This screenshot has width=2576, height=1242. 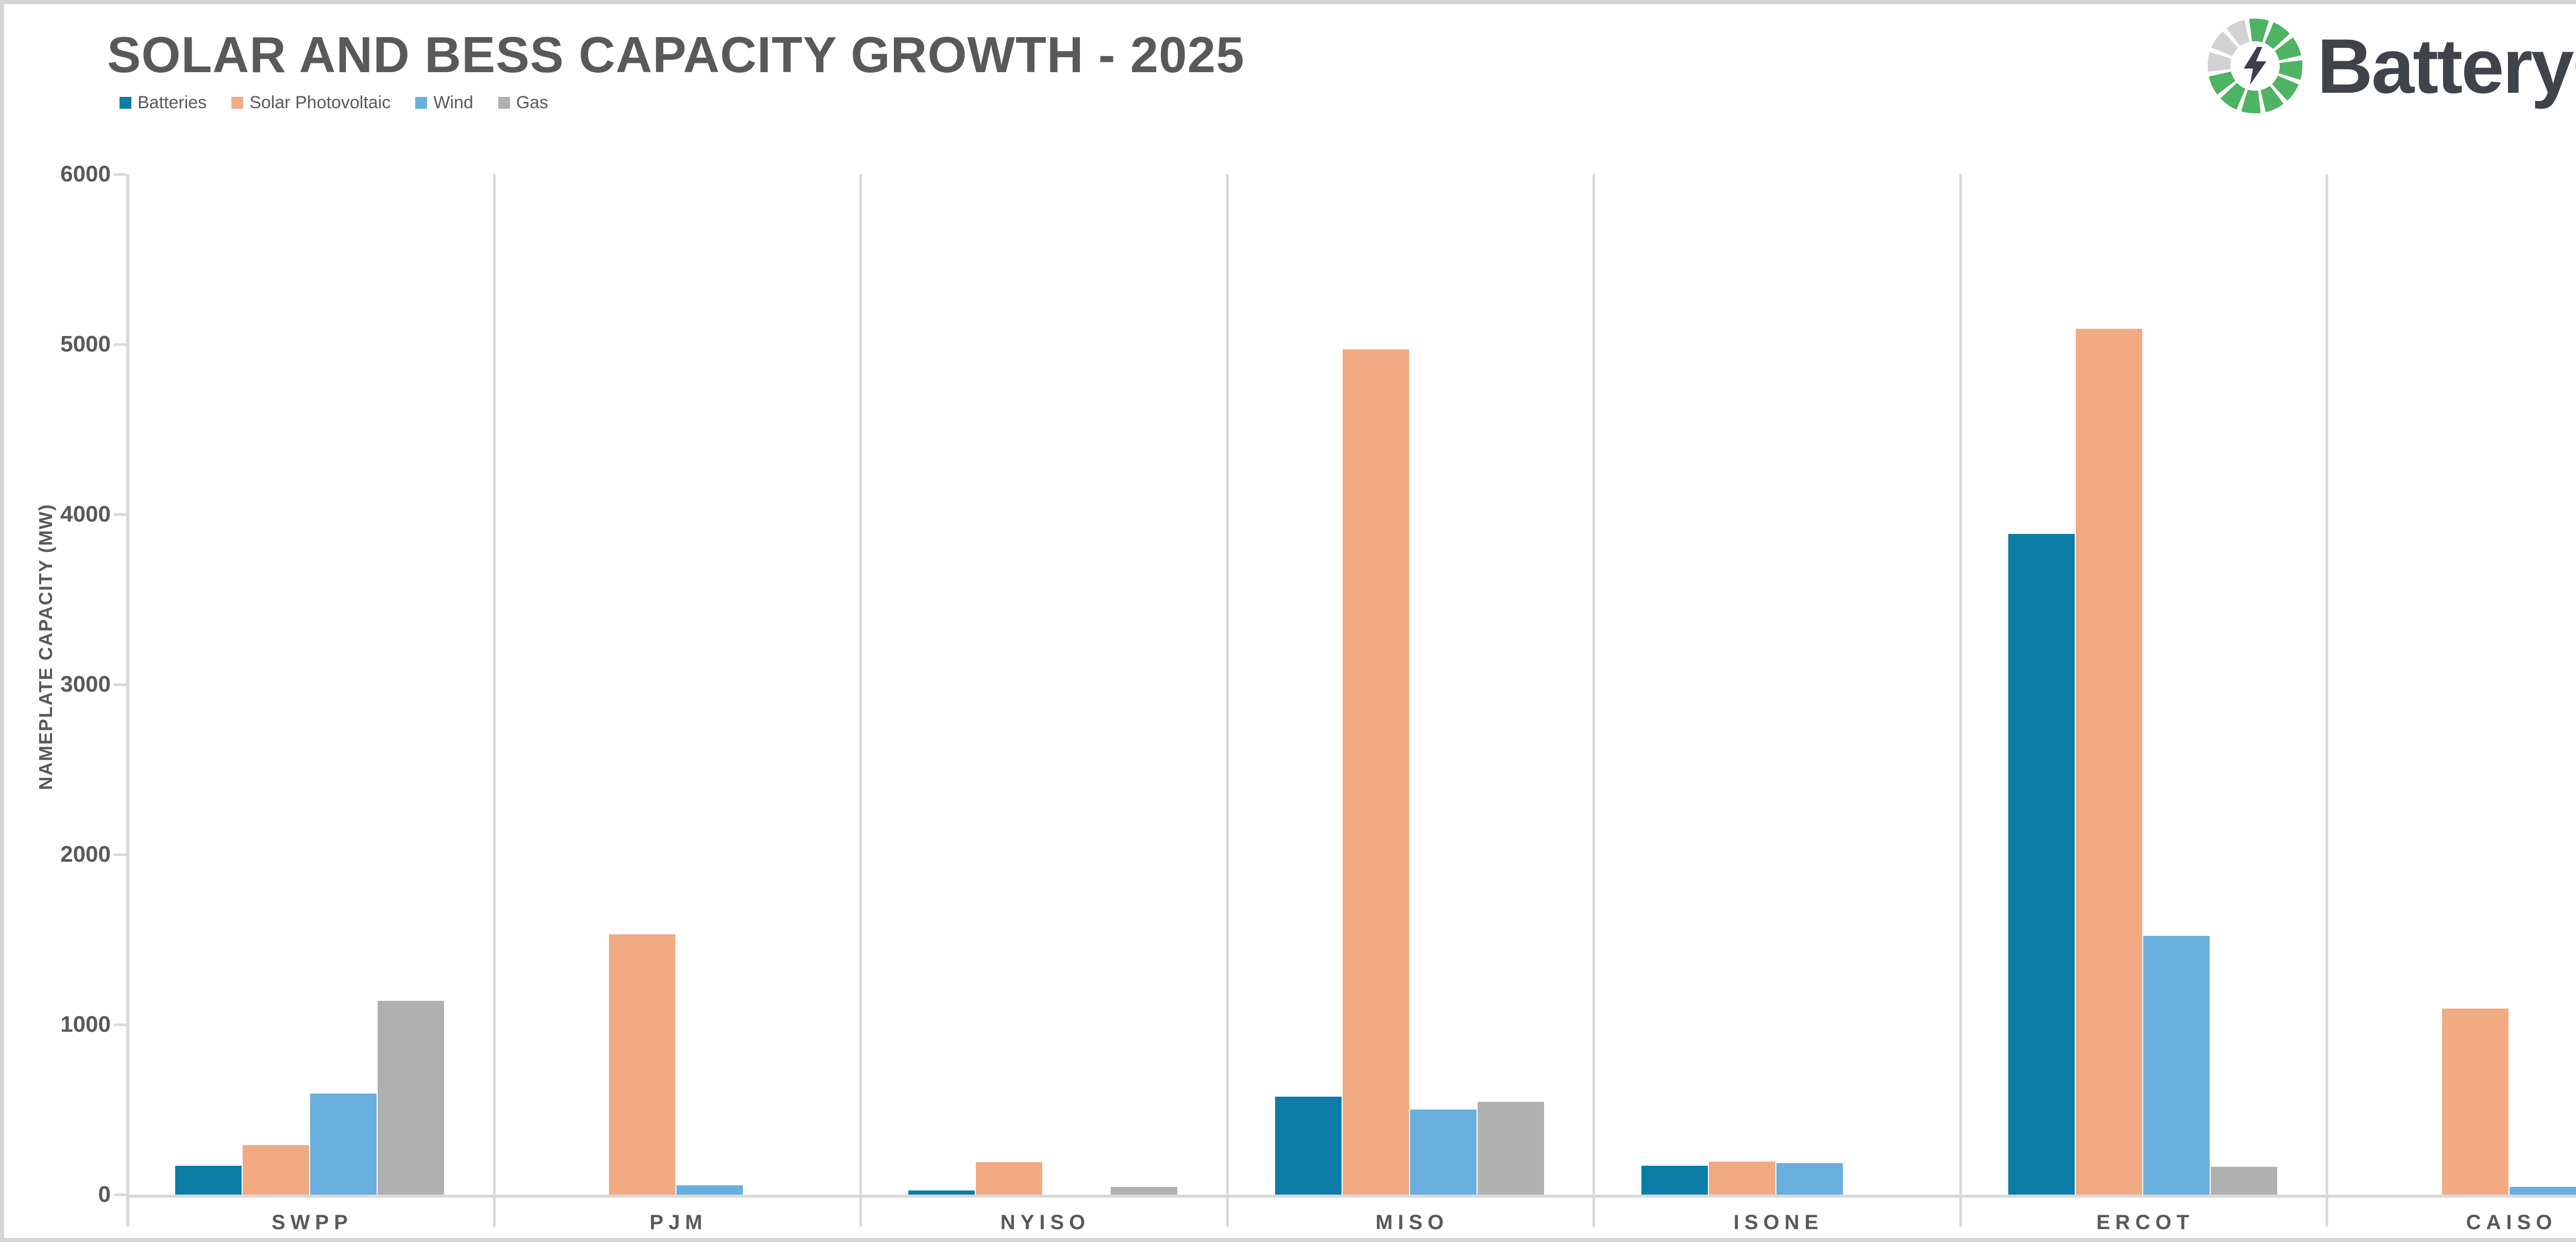 I want to click on legend-label: Solar Photovoltaic, so click(x=320, y=102).